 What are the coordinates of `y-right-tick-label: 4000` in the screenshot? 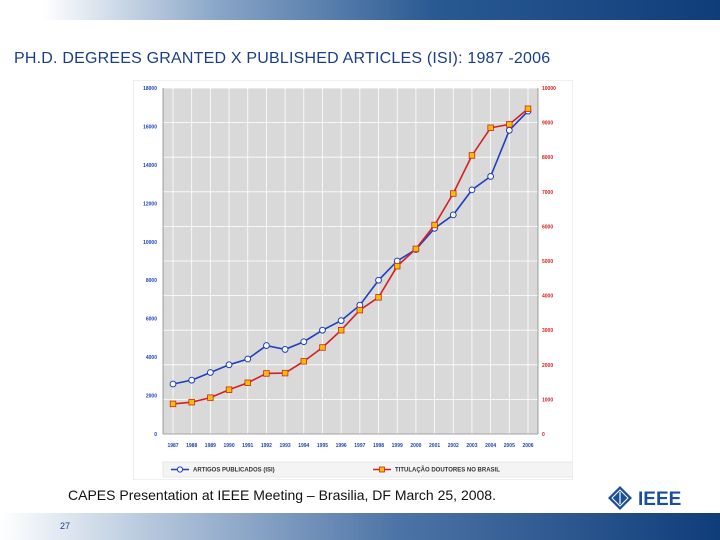 It's located at (547, 297).